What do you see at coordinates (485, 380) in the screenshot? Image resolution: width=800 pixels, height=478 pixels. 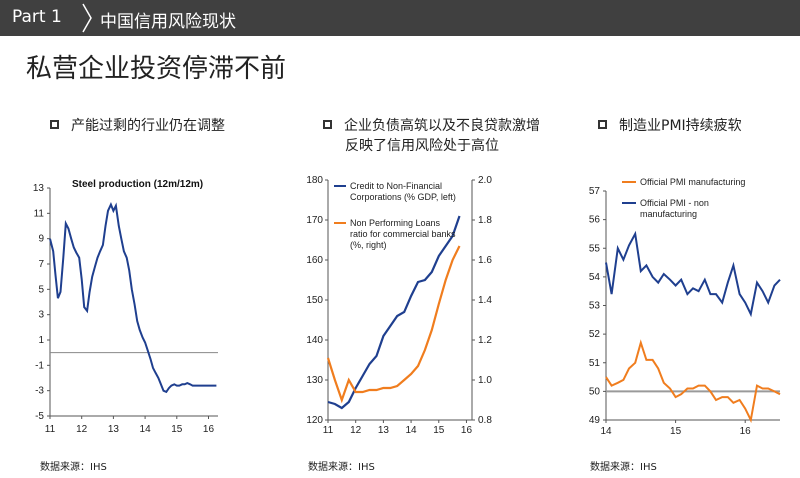 I see `right-y-tick-label: 1.0` at bounding box center [485, 380].